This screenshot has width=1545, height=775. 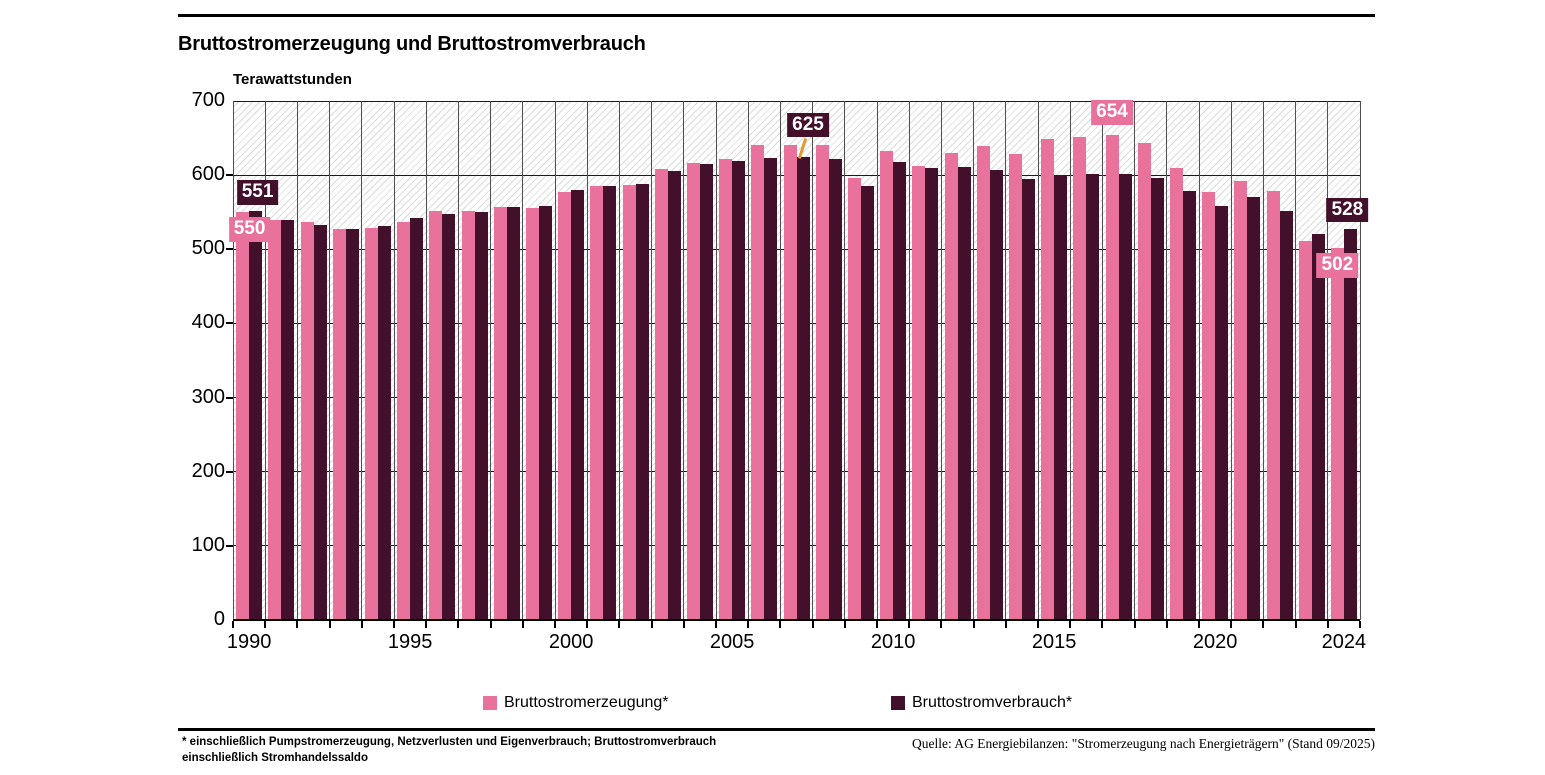 I want to click on bar-generation-2020, so click(x=1209, y=406).